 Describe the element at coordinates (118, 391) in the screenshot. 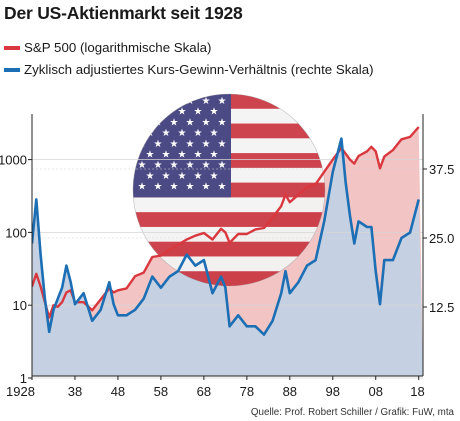

I see `x-axis-tick-label: 48` at that location.